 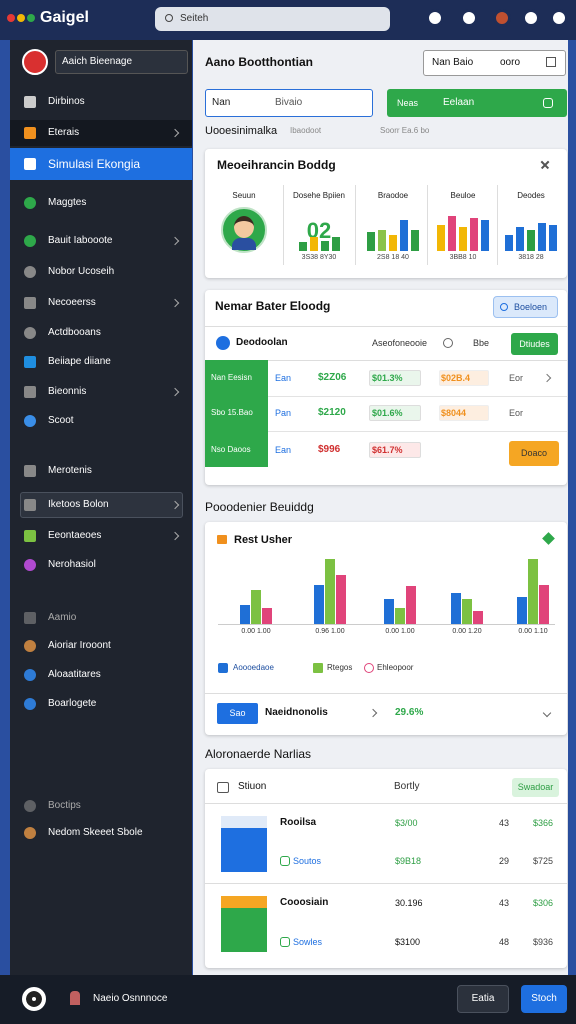 What do you see at coordinates (409, 712) in the screenshot?
I see `chart-footer-value: 29.6%` at bounding box center [409, 712].